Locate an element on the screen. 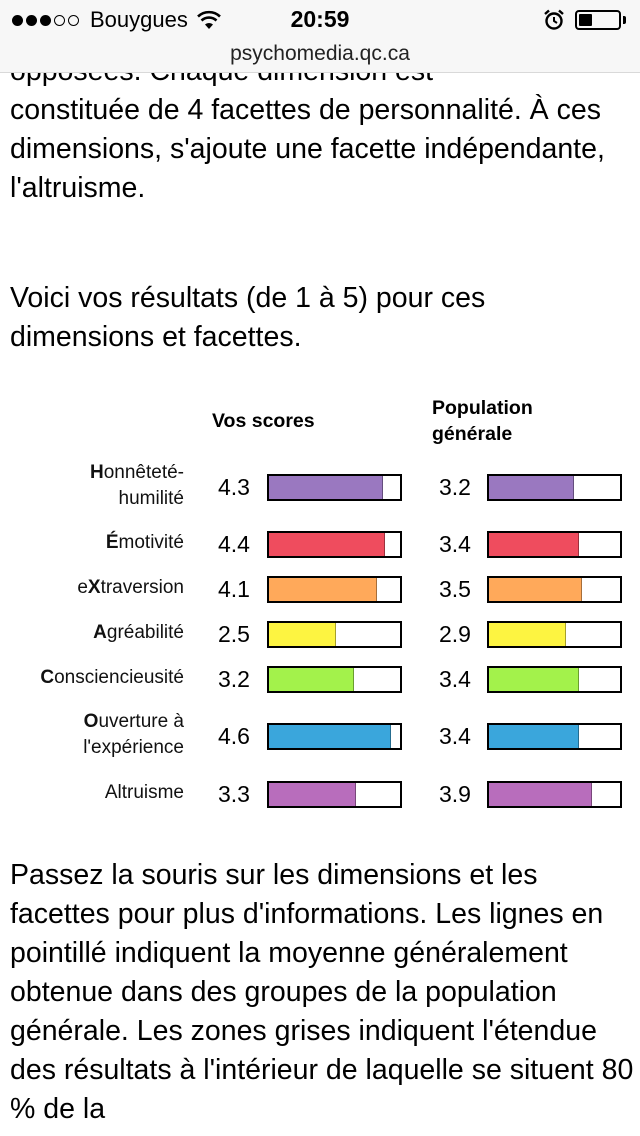  battery-icon is located at coordinates (598, 20).